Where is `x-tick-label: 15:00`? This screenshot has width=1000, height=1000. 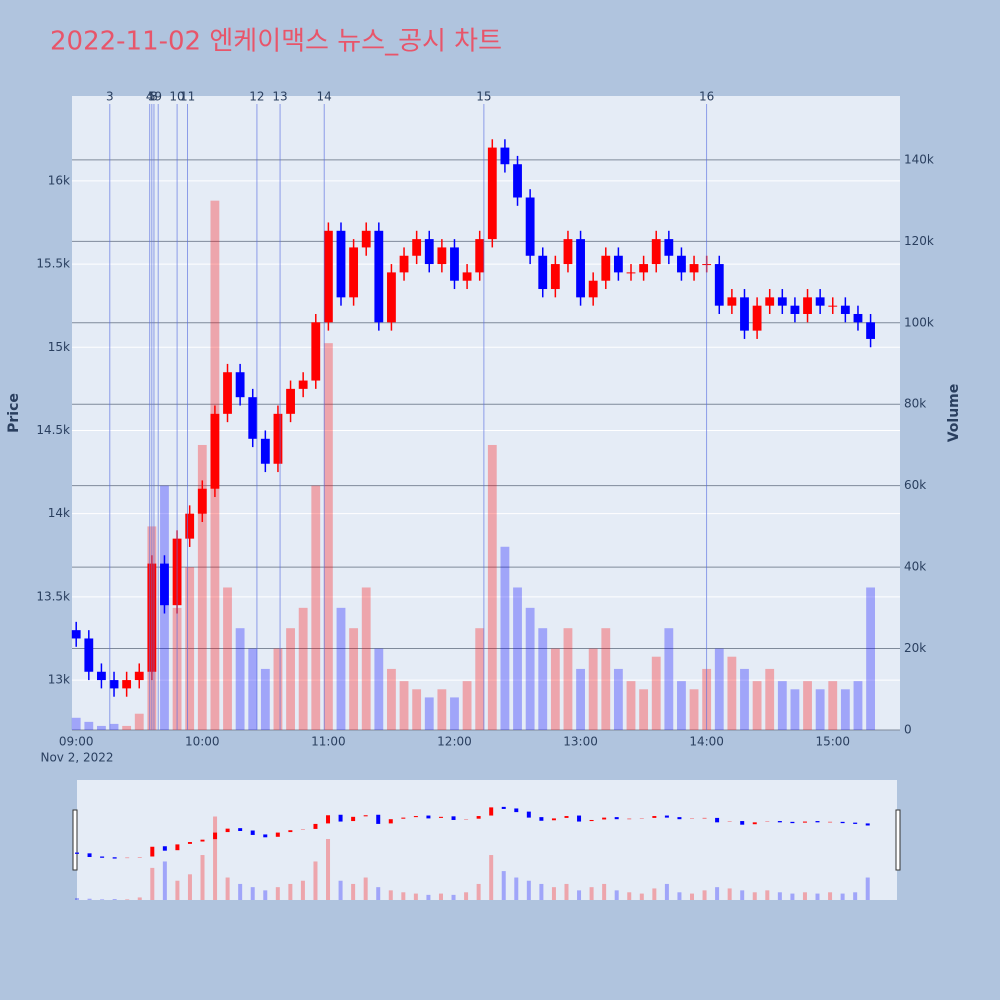
x-tick-label: 15:00 is located at coordinates (832, 742).